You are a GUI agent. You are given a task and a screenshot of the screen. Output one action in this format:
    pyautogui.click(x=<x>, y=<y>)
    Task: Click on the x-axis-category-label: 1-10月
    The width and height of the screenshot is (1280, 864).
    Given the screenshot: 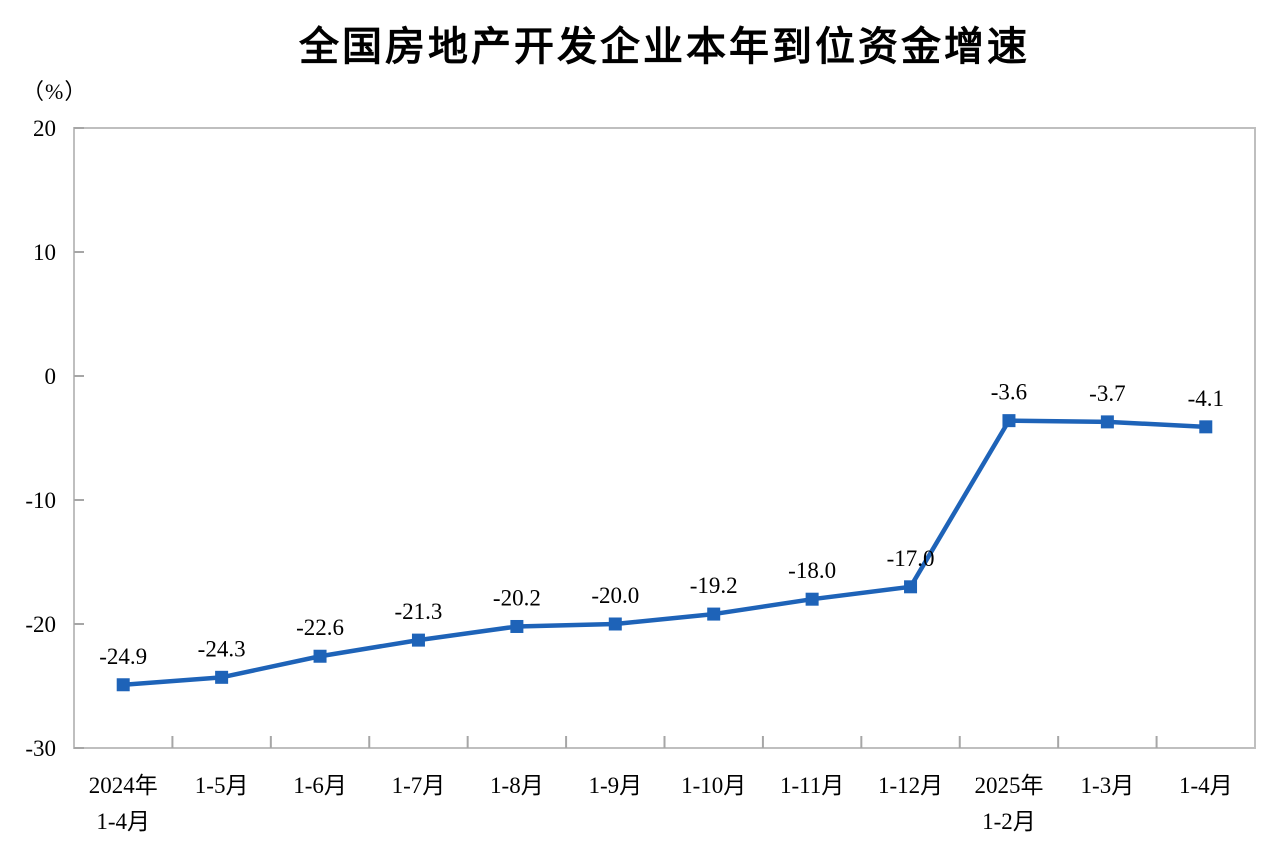 What is the action you would take?
    pyautogui.click(x=713, y=785)
    